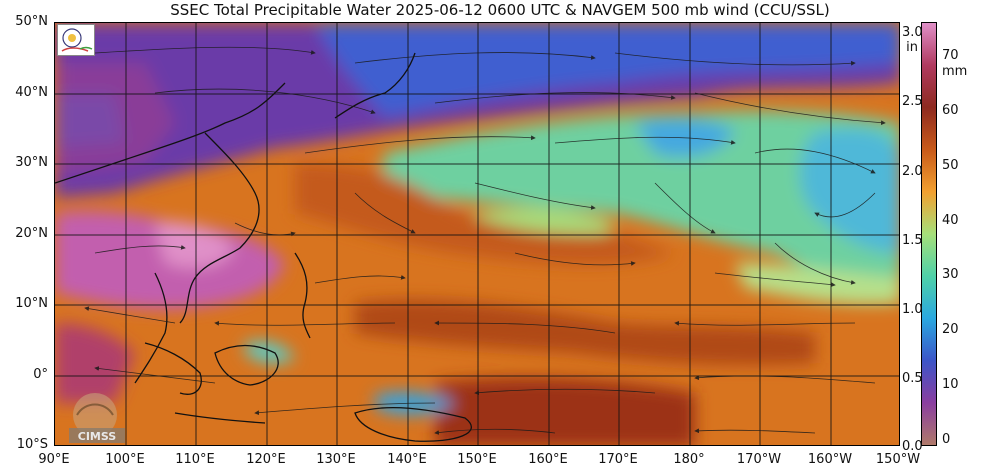 The width and height of the screenshot is (1000, 470). What do you see at coordinates (31, 92) in the screenshot?
I see `lat-label-40n: 40°N` at bounding box center [31, 92].